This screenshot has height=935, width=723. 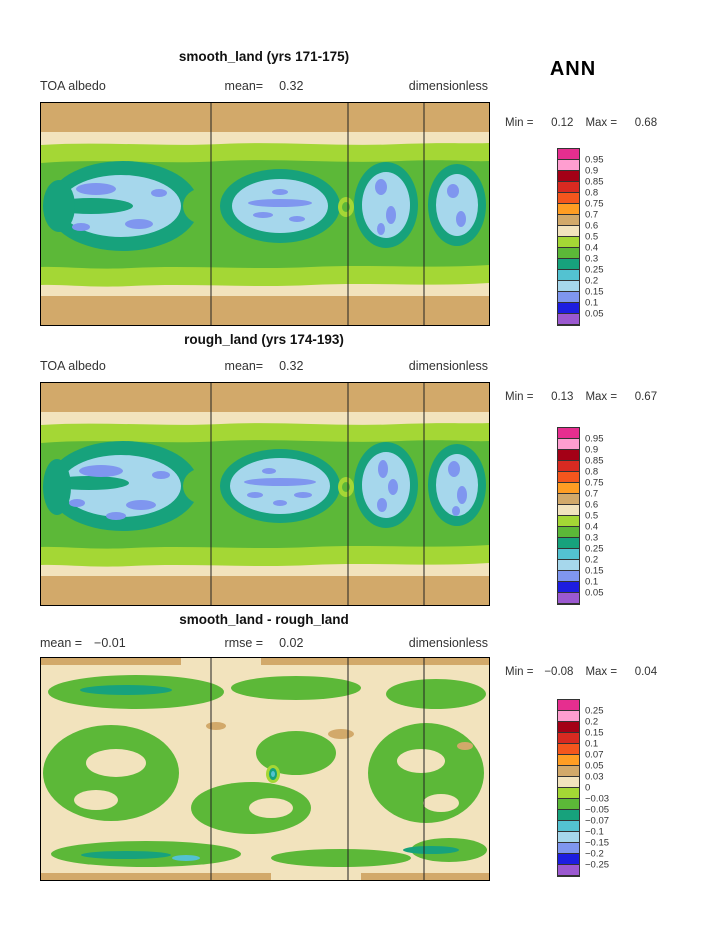 What do you see at coordinates (646, 397) in the screenshot?
I see `max-value: 0.67` at bounding box center [646, 397].